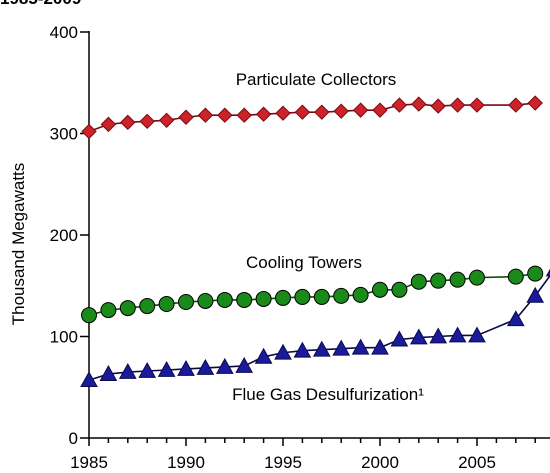 The width and height of the screenshot is (550, 473). I want to click on y-tick-label: 0, so click(73, 438).